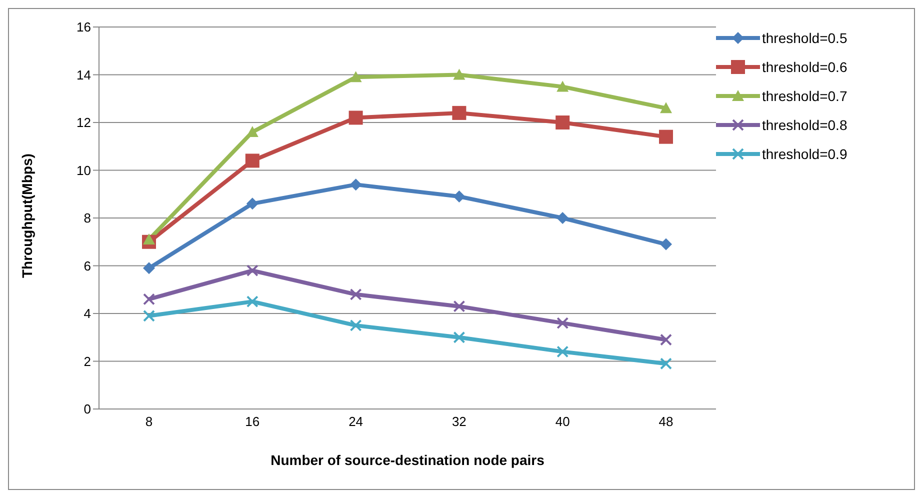 The image size is (923, 495). I want to click on y-tick-label: 4, so click(87, 314).